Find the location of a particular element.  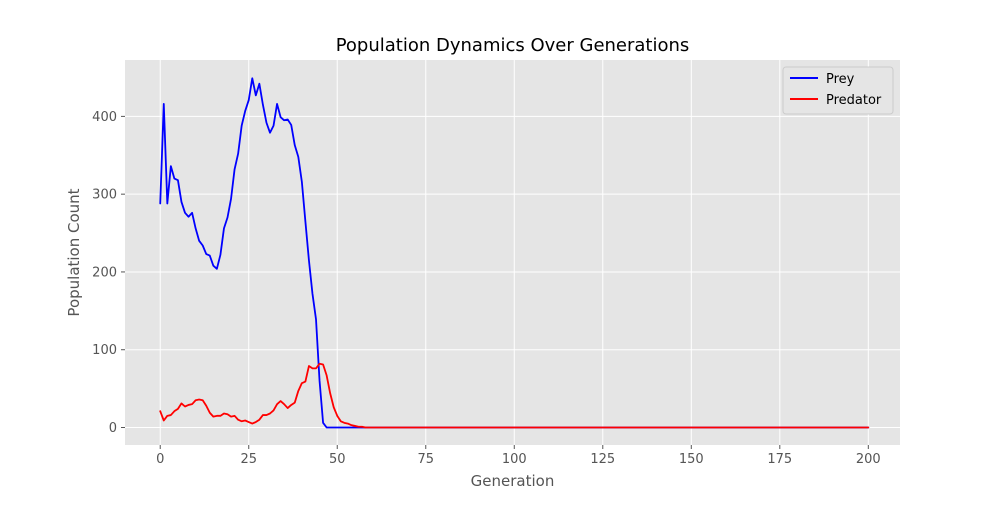

x-tick-label: 50 is located at coordinates (337, 459).